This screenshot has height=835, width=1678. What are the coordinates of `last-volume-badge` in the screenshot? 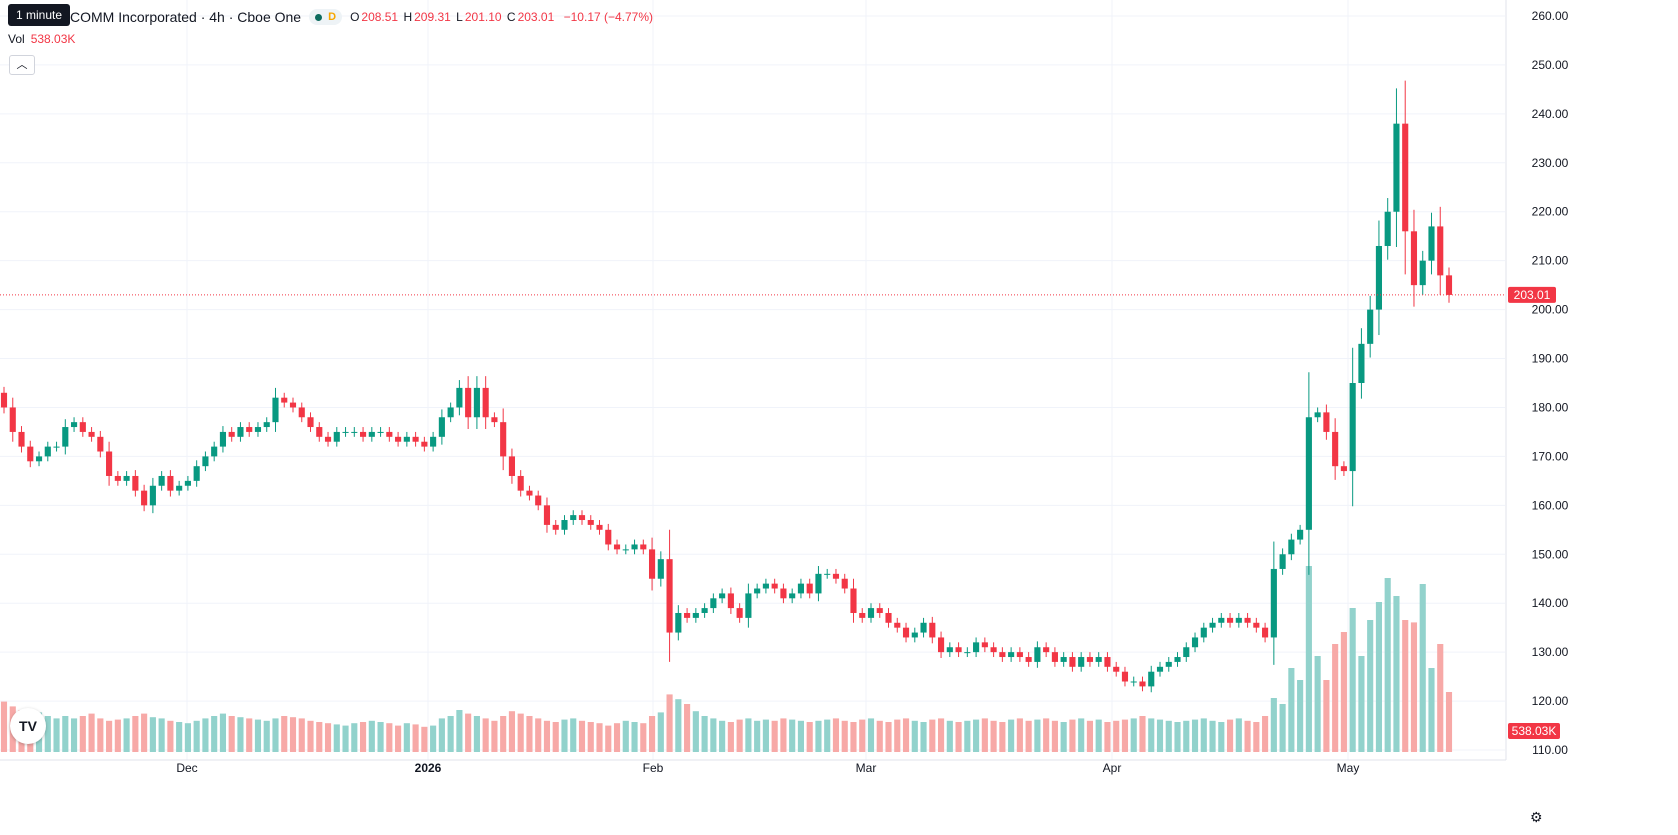 It's located at (1534, 731).